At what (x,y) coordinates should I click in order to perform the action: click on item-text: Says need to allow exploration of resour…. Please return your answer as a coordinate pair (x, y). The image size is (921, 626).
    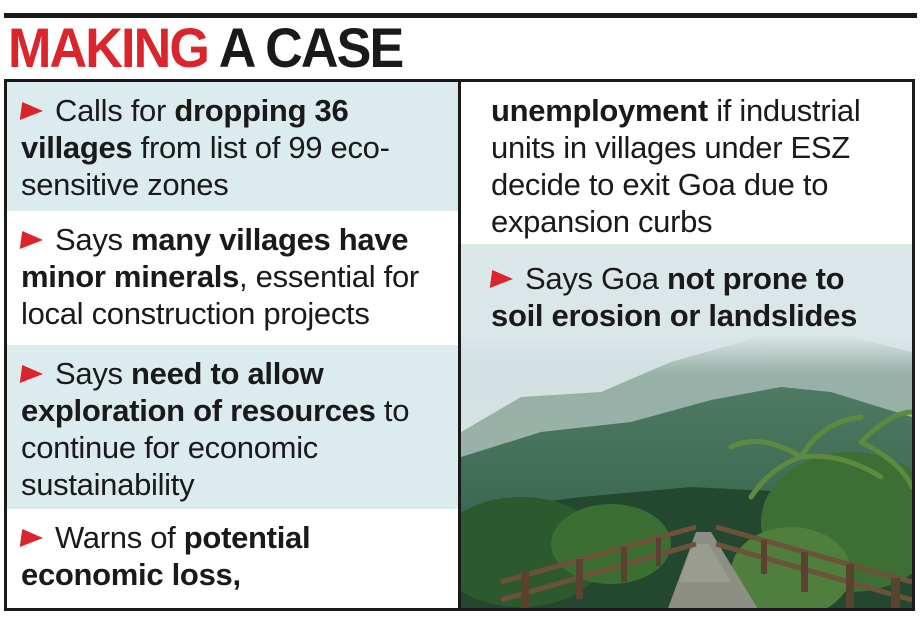
    Looking at the image, I should click on (214, 429).